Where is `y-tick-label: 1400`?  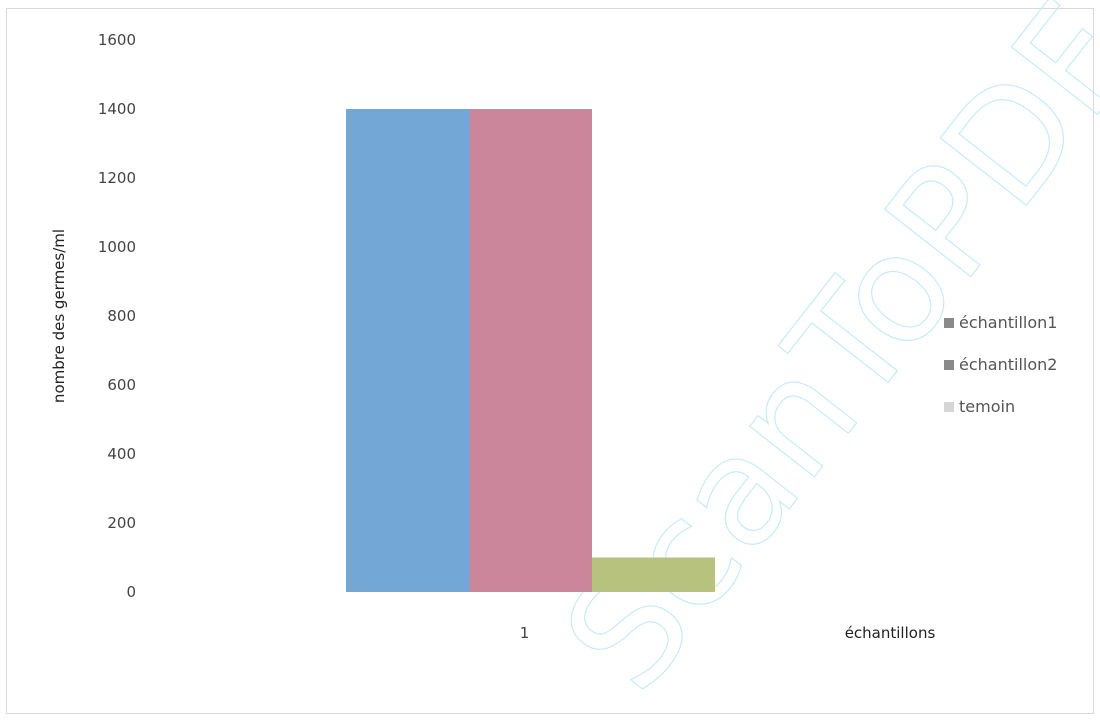 y-tick-label: 1400 is located at coordinates (117, 109).